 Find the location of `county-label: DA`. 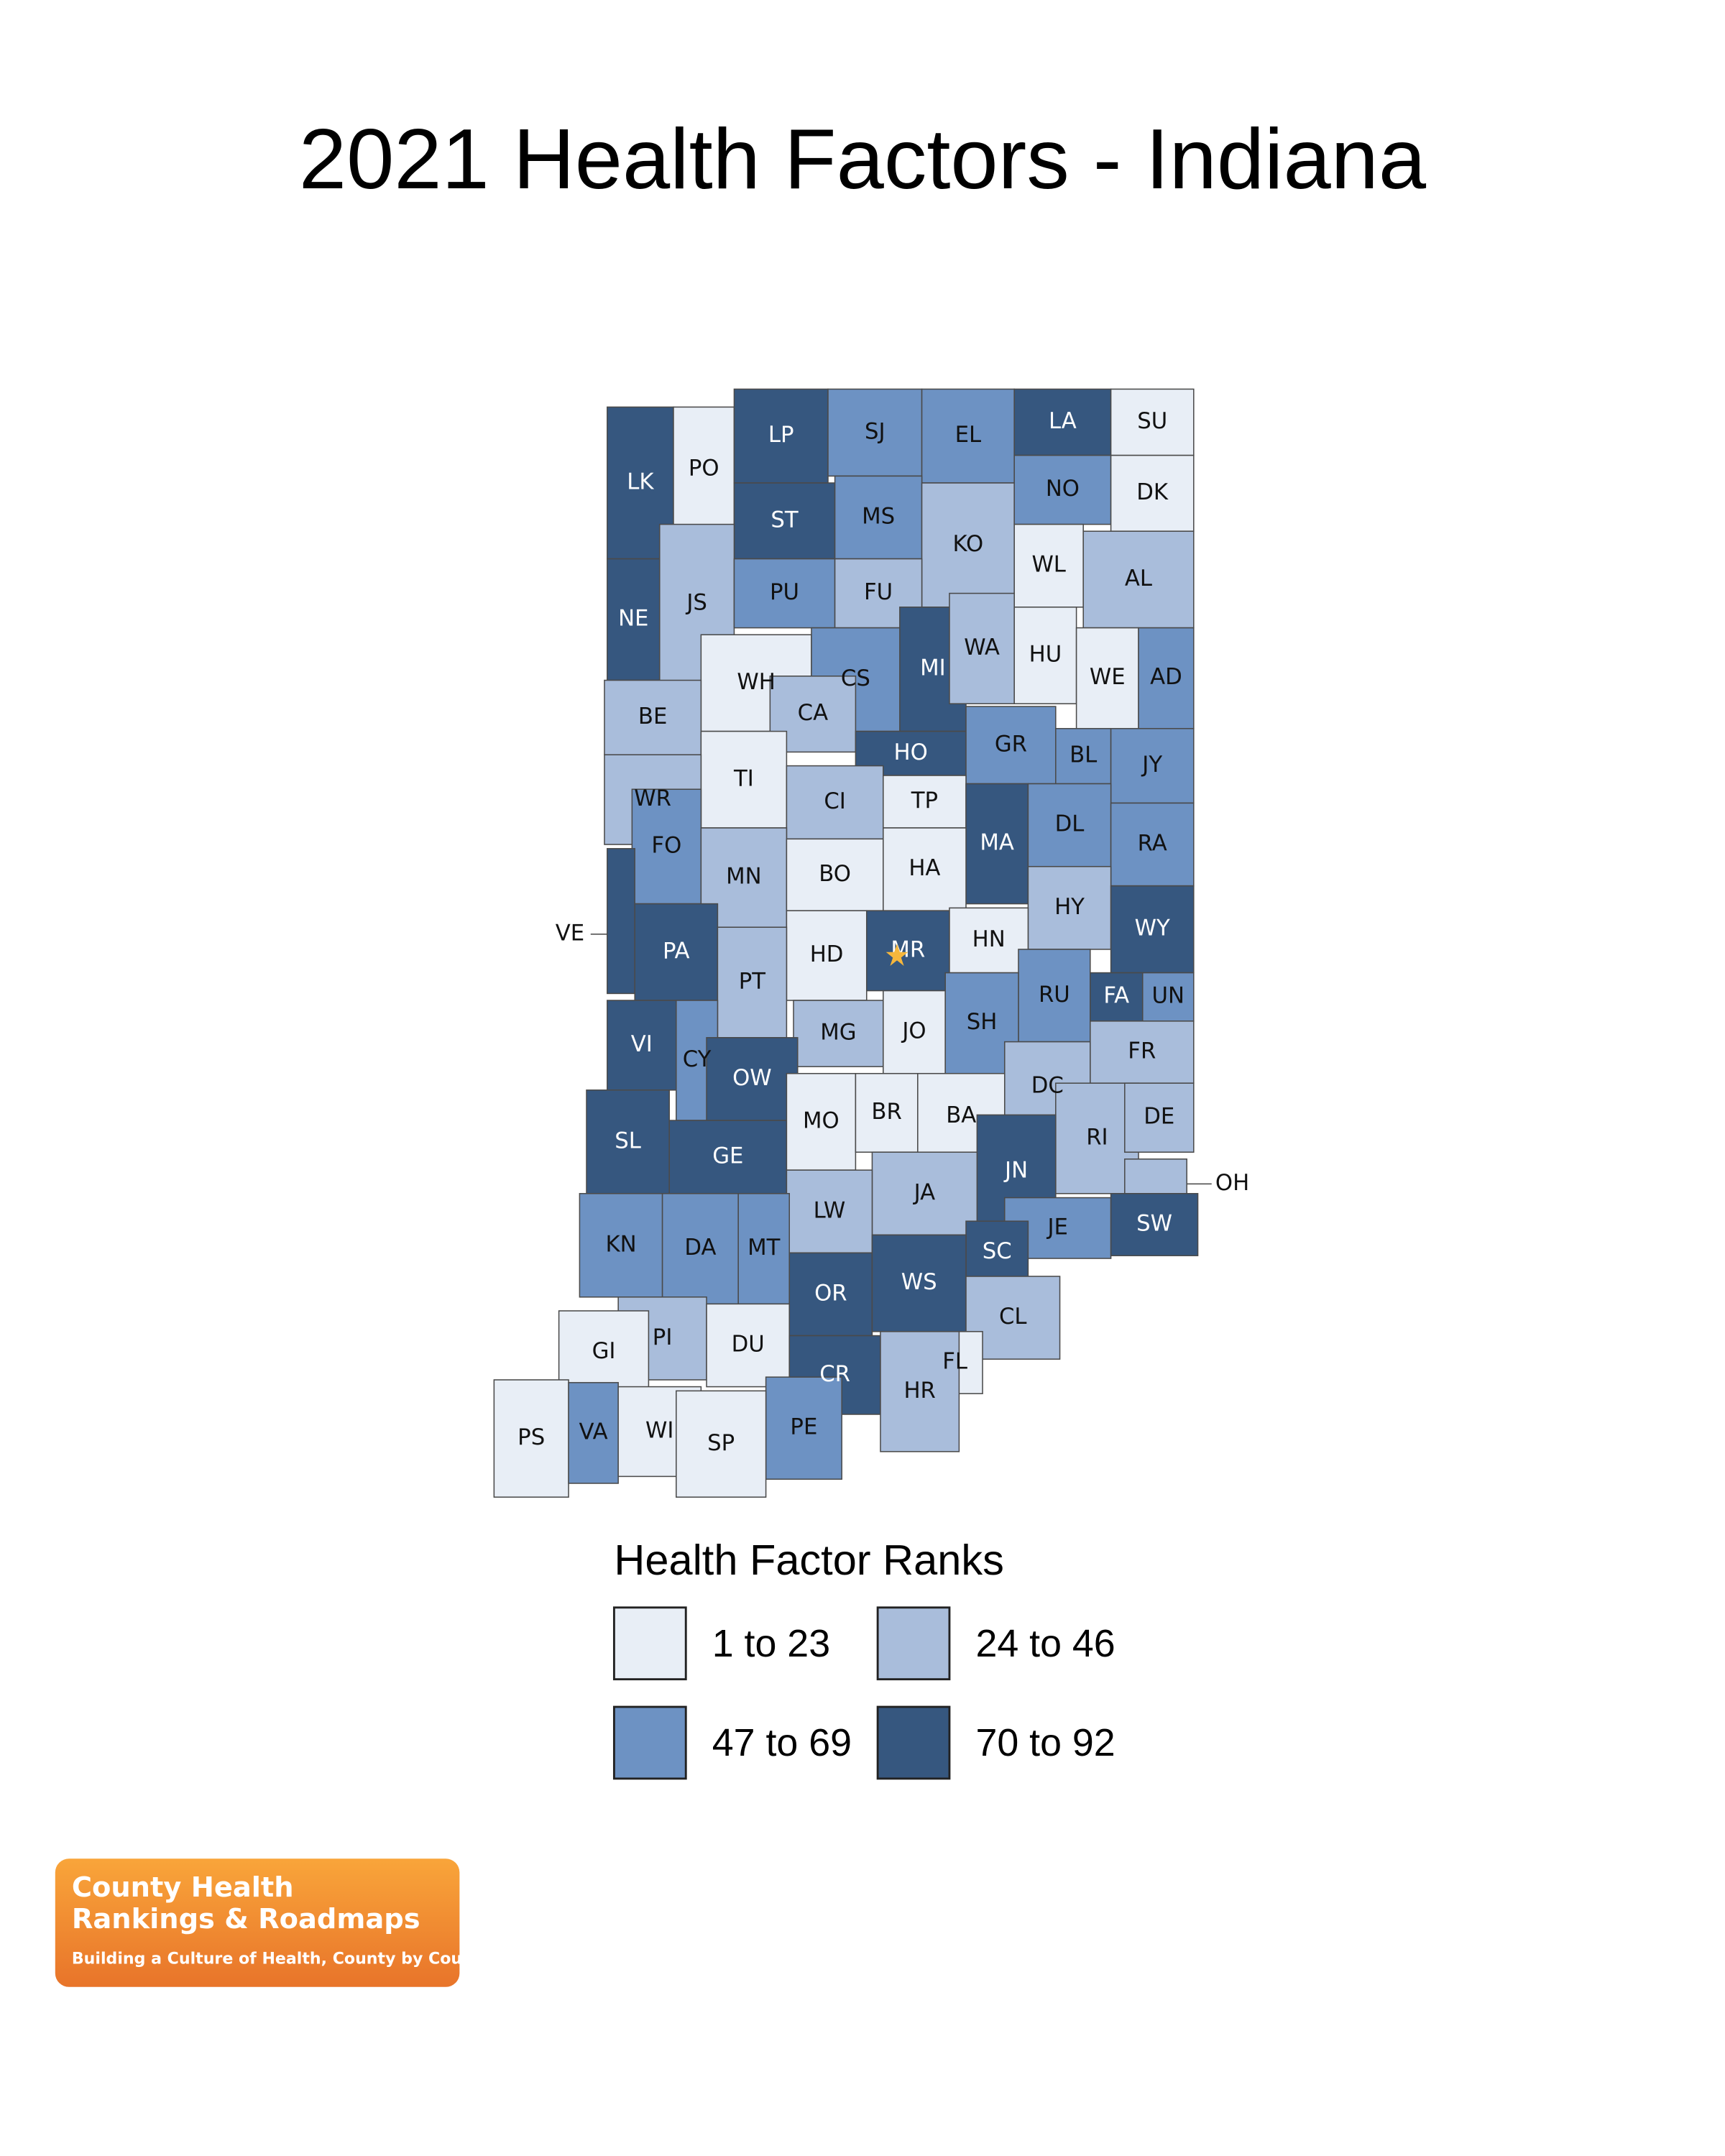

county-label: DA is located at coordinates (700, 1248).